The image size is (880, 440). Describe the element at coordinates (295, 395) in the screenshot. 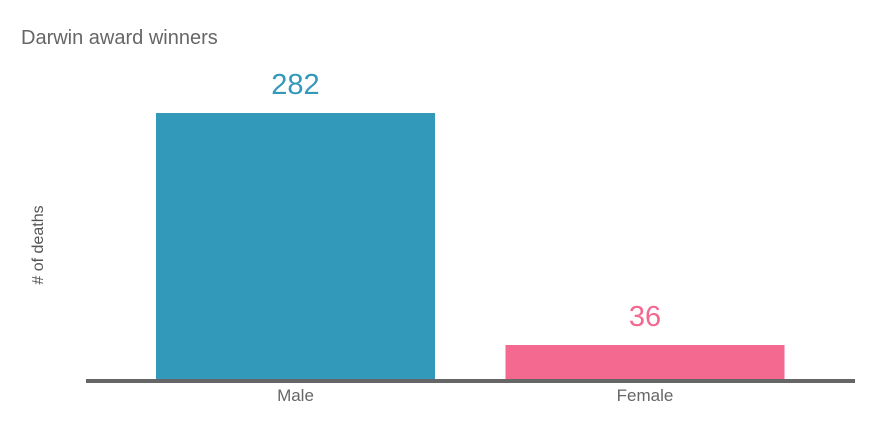

I see `x-tick-label-male: Male` at that location.